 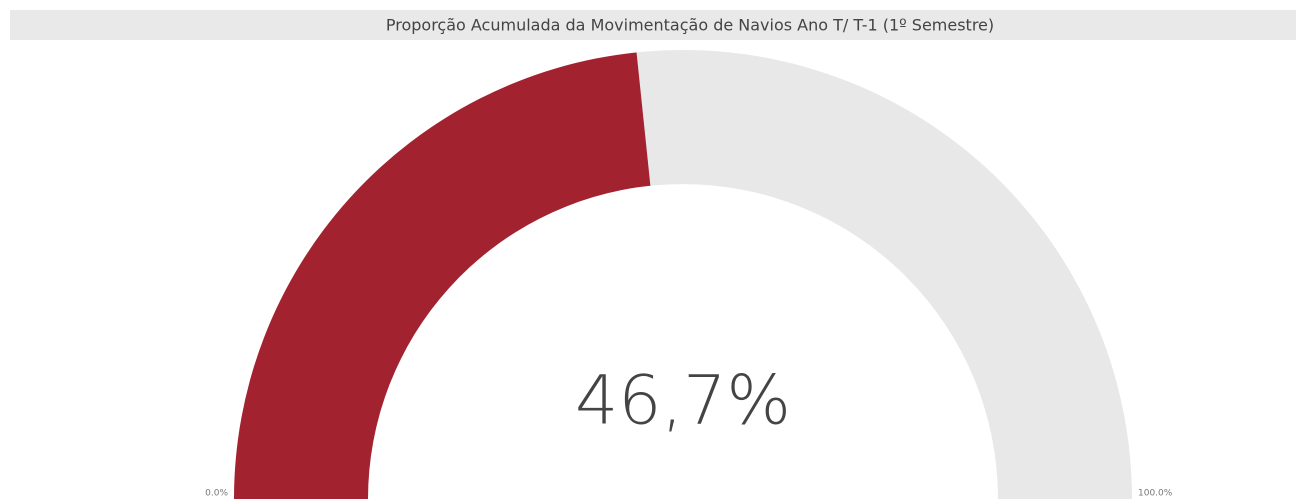 What do you see at coordinates (683, 401) in the screenshot?
I see `gauge-value-label: 46,7%` at bounding box center [683, 401].